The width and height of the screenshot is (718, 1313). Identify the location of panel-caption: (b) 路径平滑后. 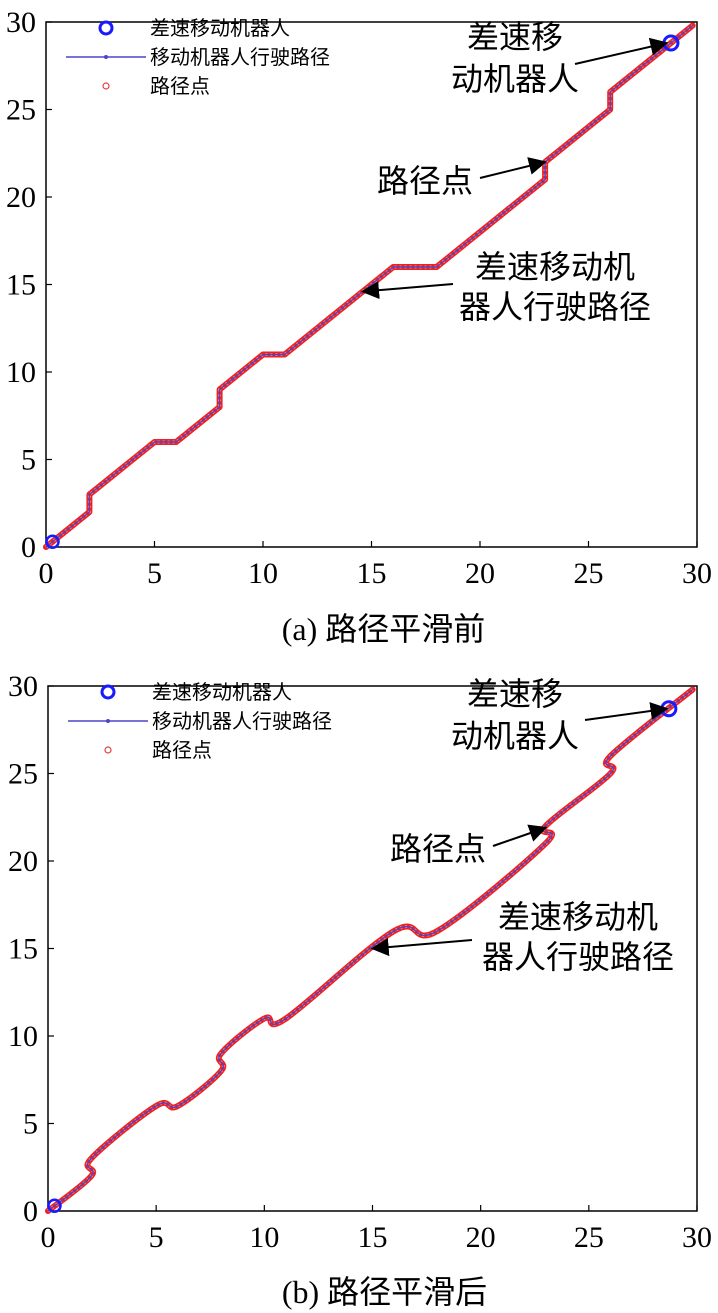
(384, 1292).